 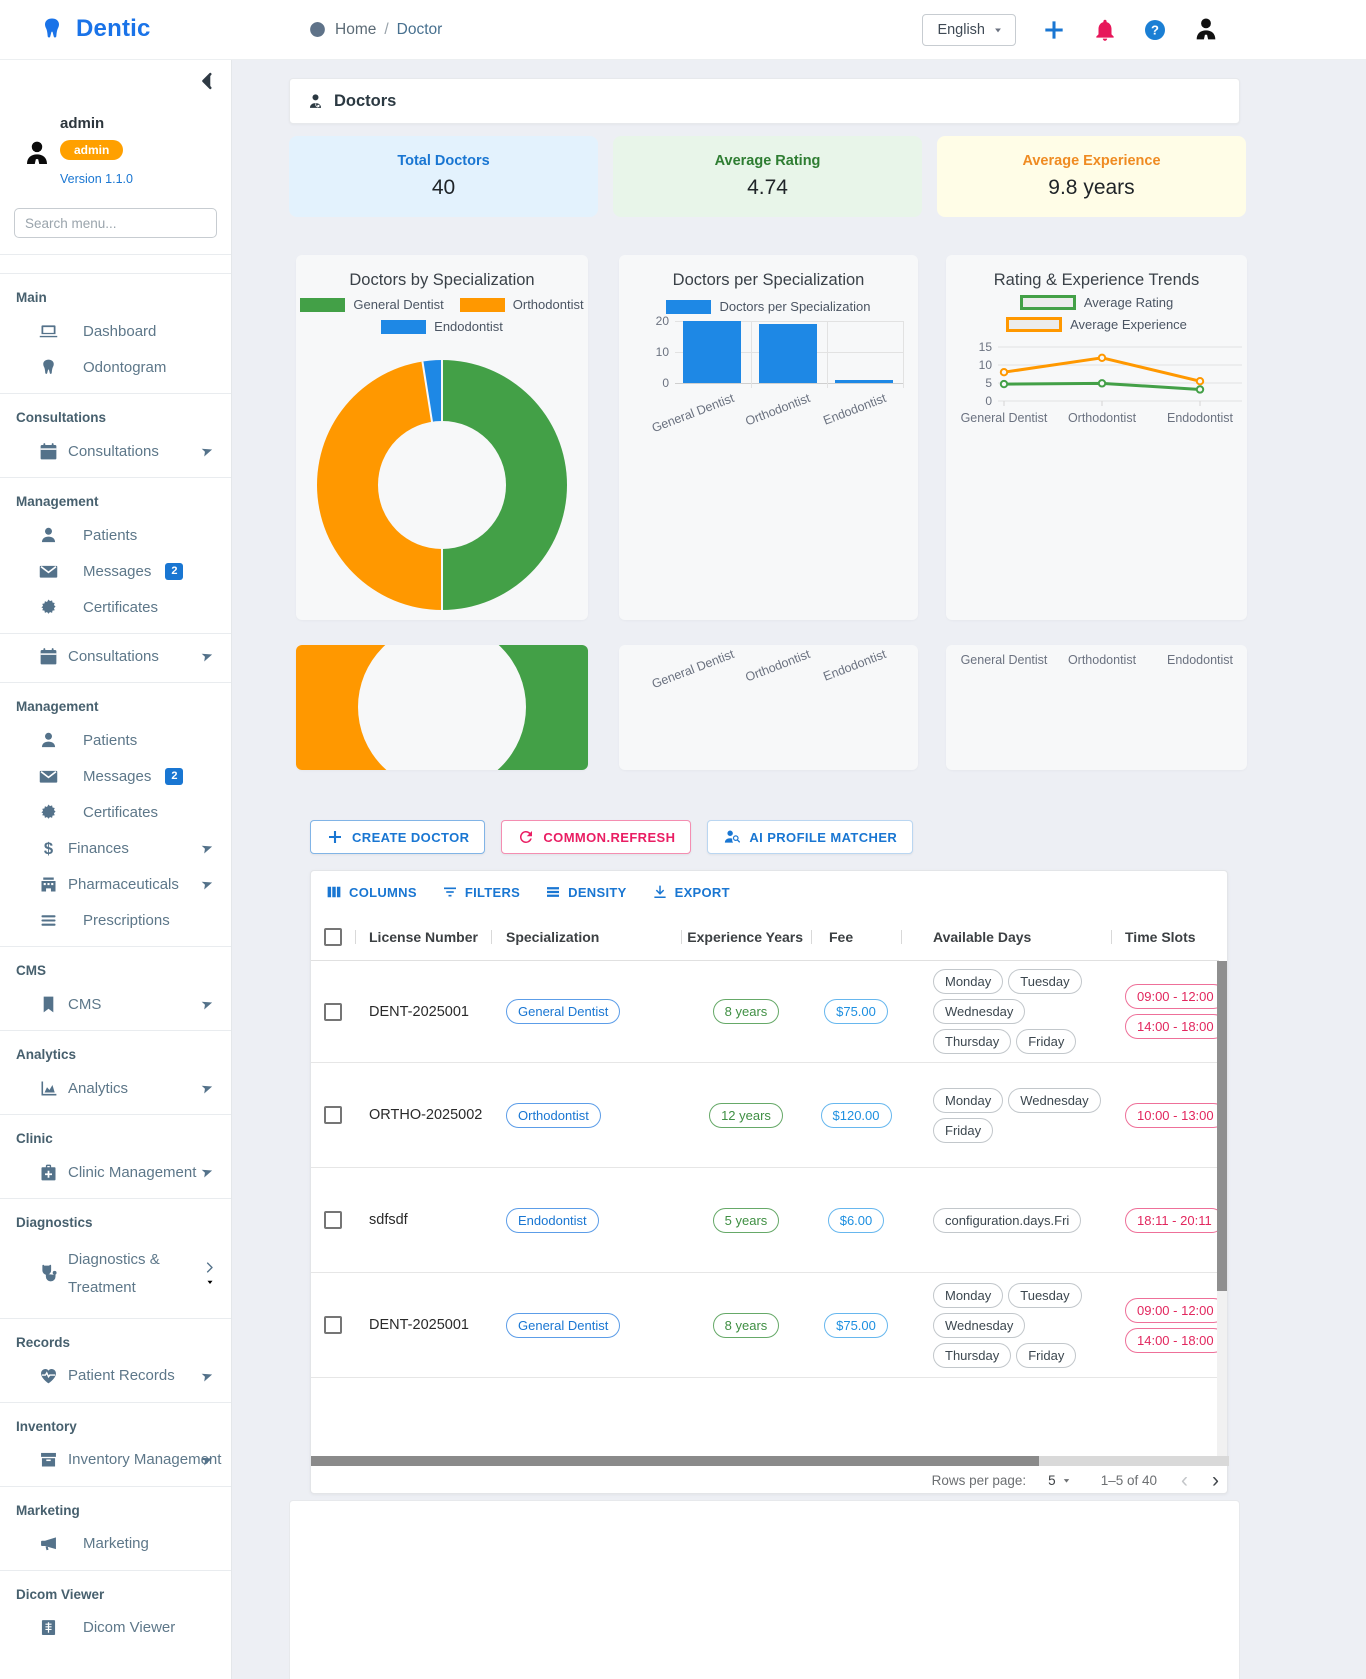 I want to click on common-refresh-button: COMMON.REFRESH, so click(x=596, y=837).